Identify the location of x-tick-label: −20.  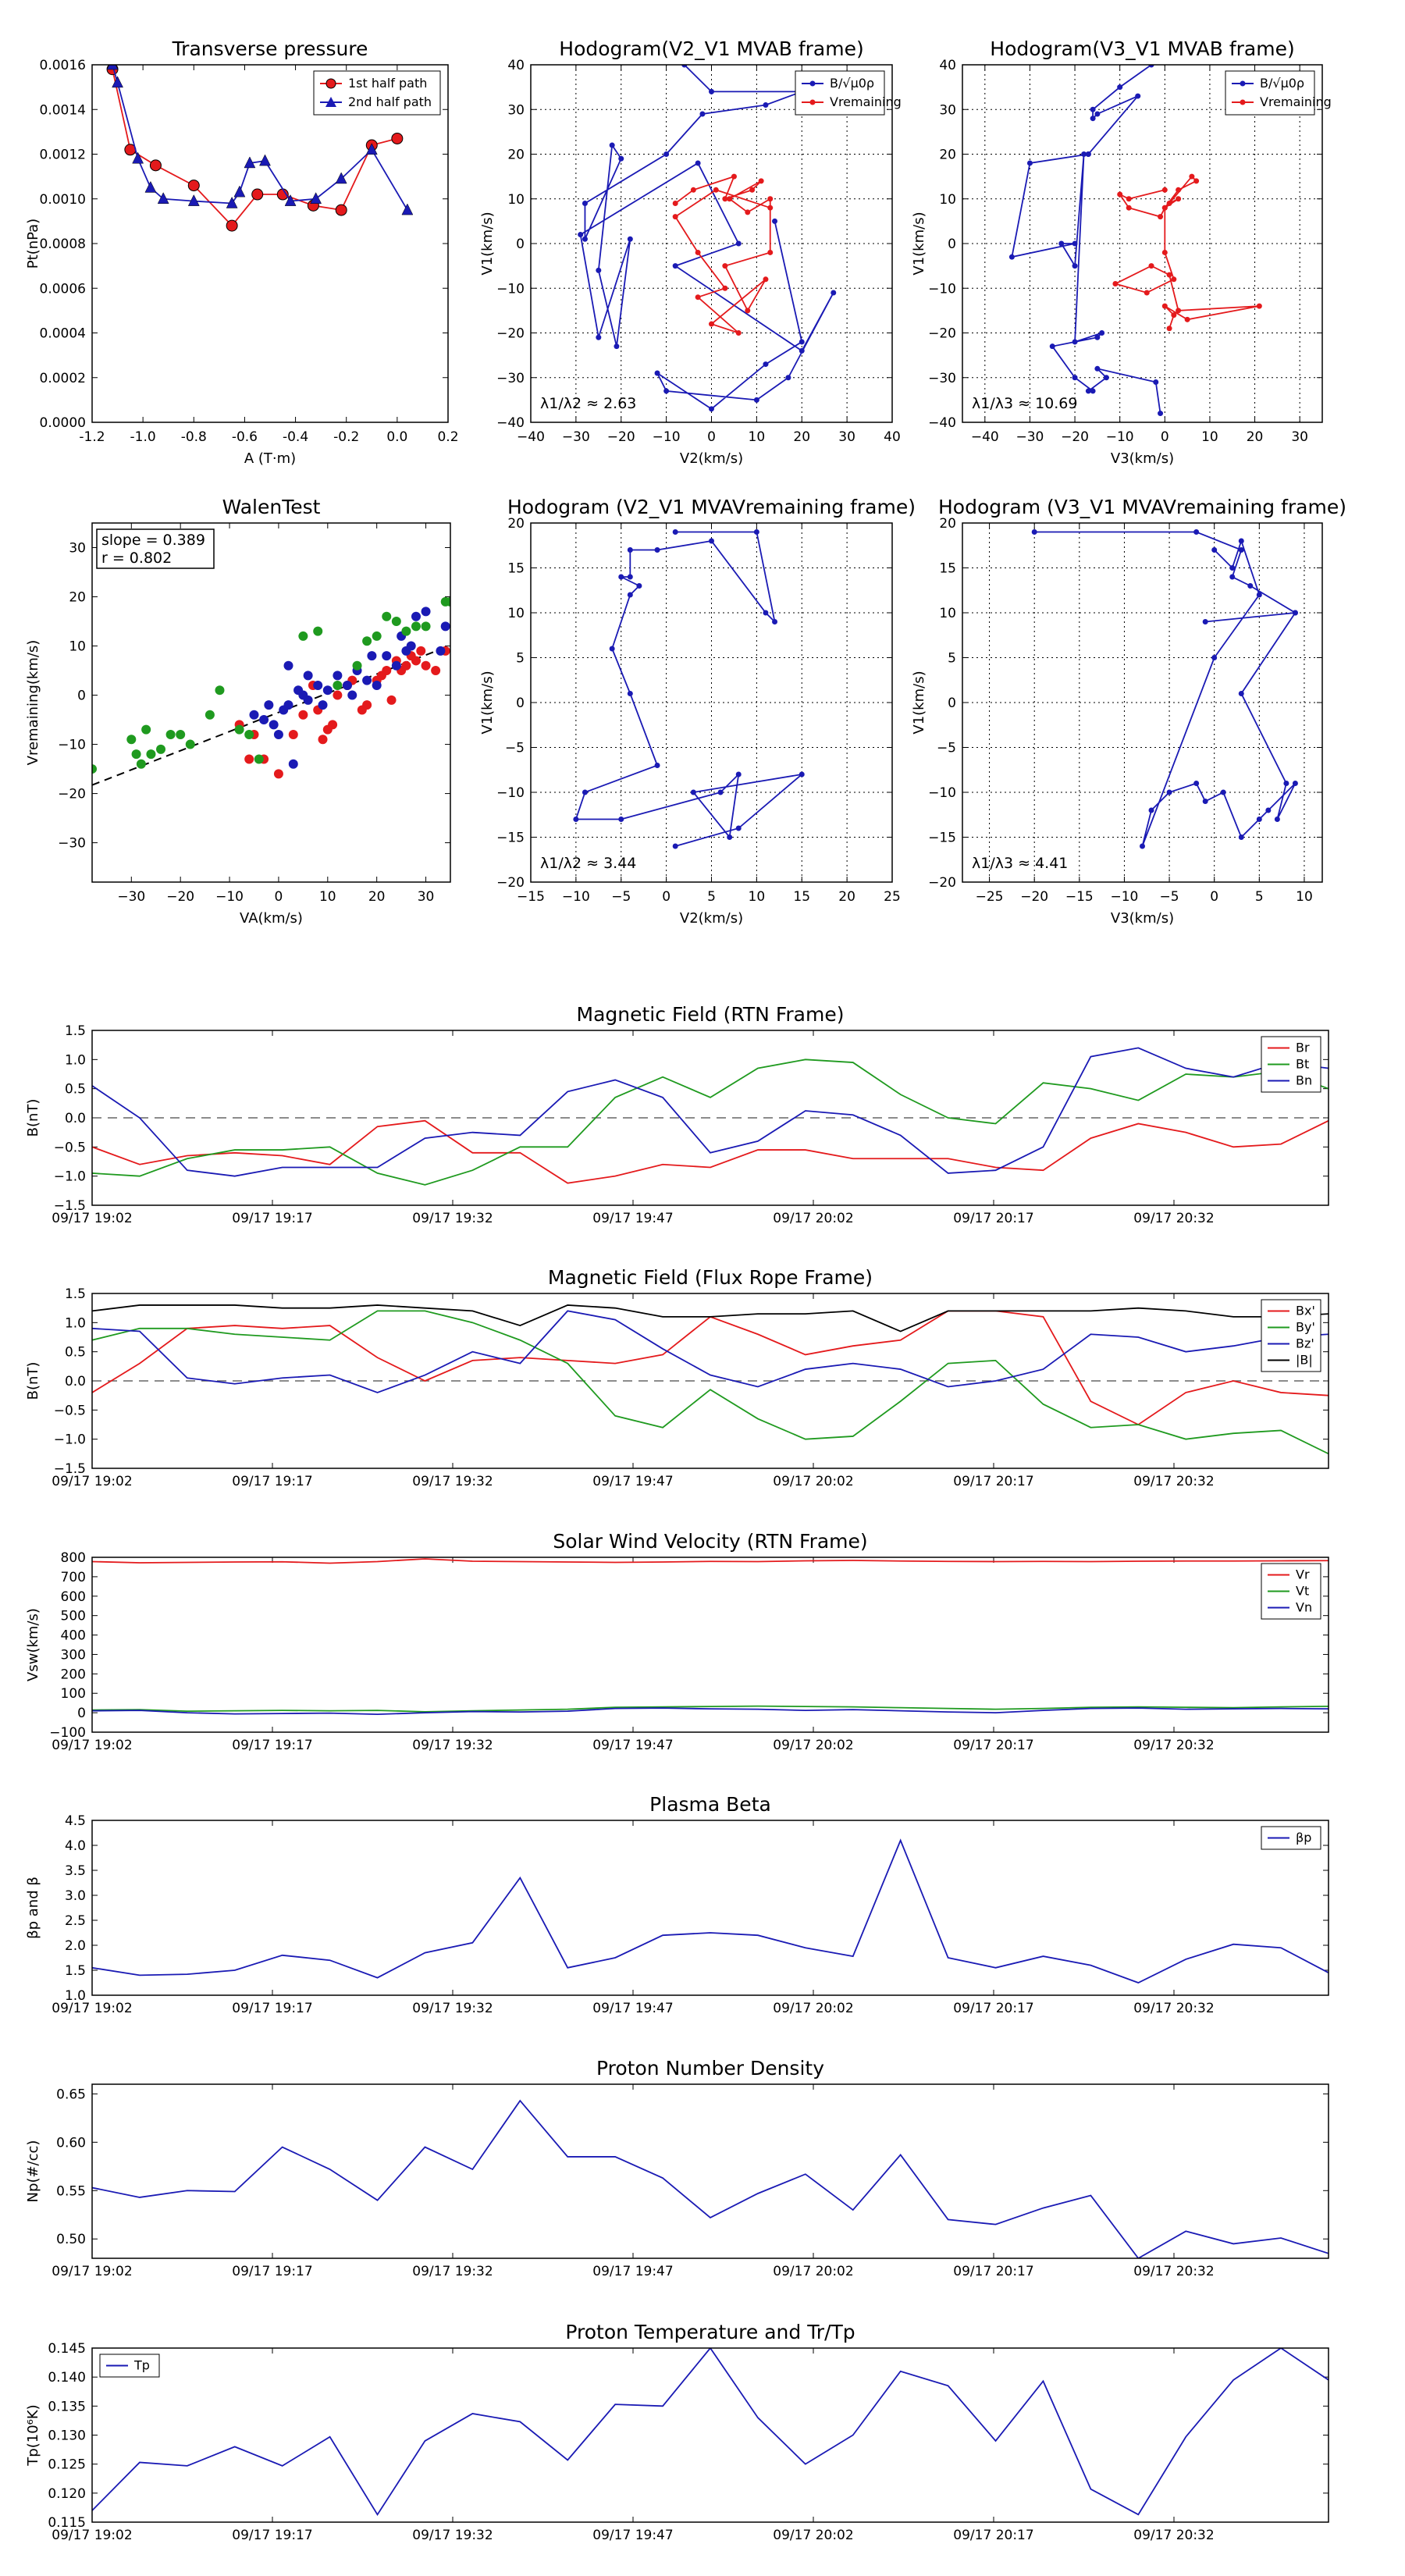
(1034, 897).